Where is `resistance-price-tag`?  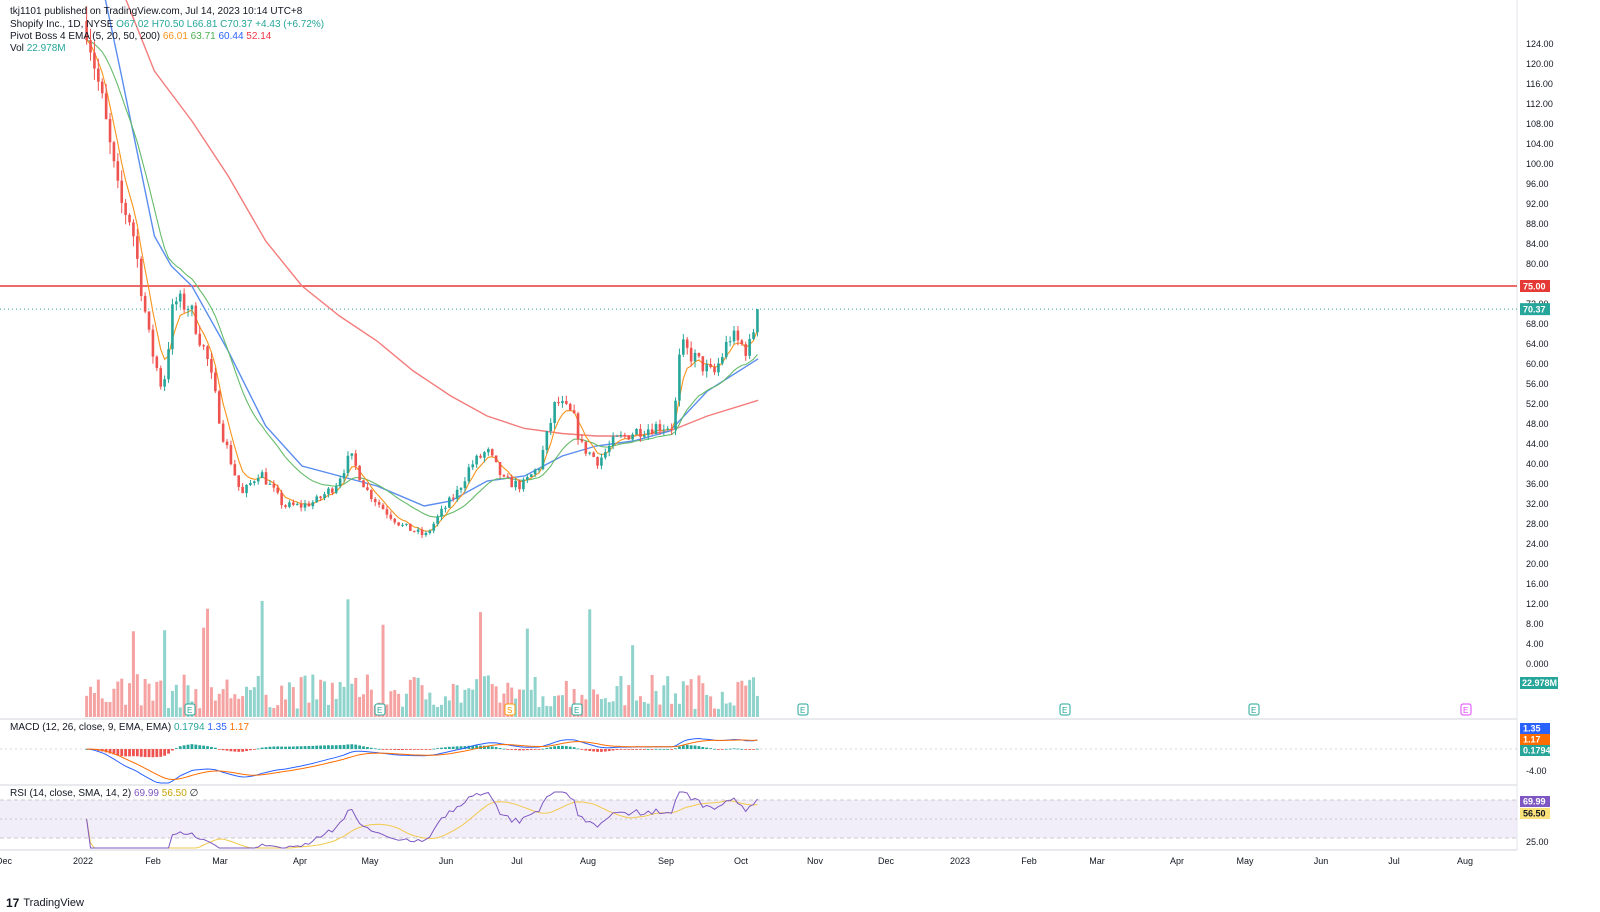
resistance-price-tag is located at coordinates (1535, 286).